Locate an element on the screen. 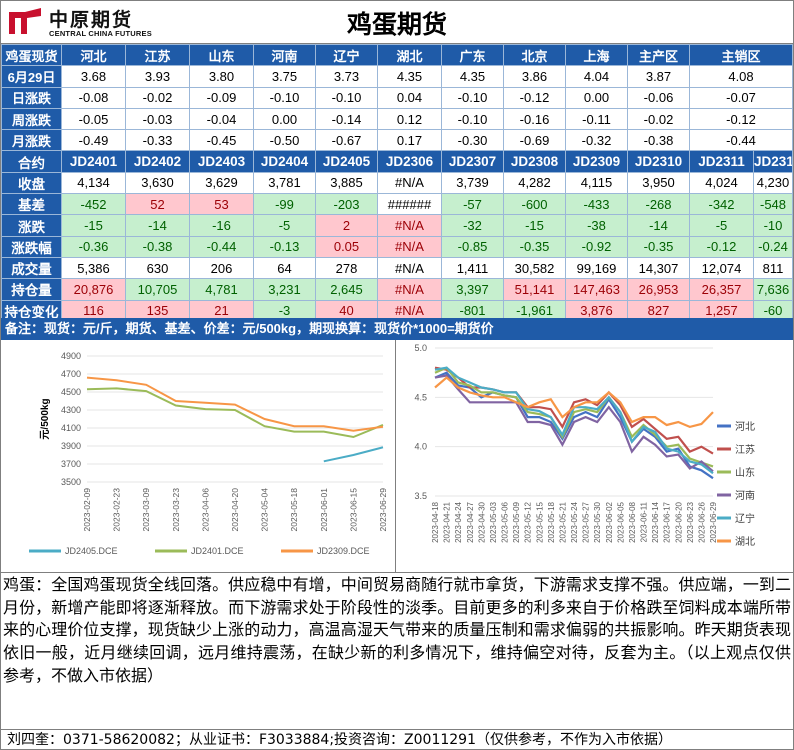  futures-value-cell: 0.05 is located at coordinates (346, 246).